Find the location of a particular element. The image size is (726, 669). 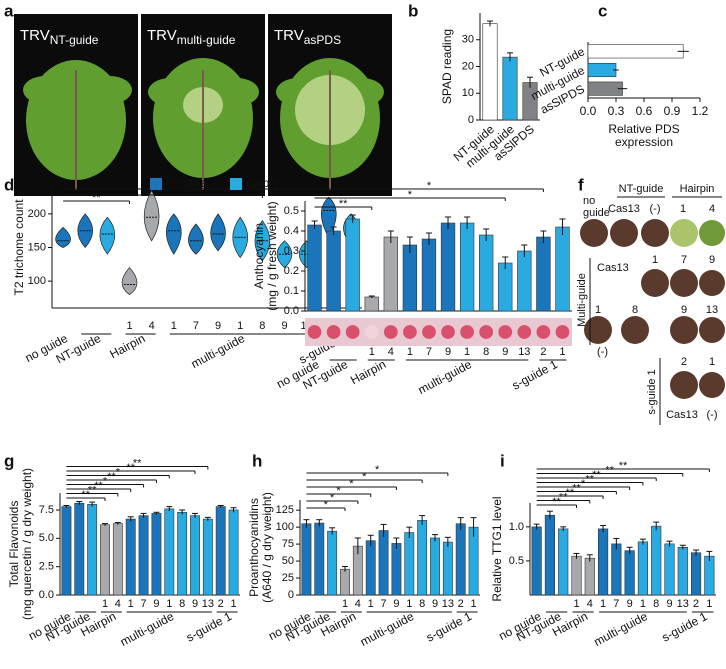

y-axis-label: SPAD reading is located at coordinates (447, 66).